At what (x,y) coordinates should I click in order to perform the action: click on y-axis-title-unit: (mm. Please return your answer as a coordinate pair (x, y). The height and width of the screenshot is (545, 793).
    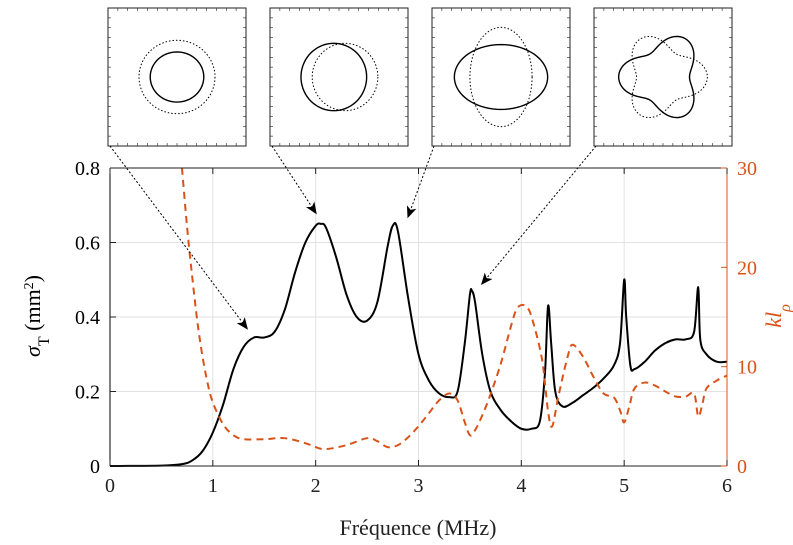
    Looking at the image, I should click on (32, 312).